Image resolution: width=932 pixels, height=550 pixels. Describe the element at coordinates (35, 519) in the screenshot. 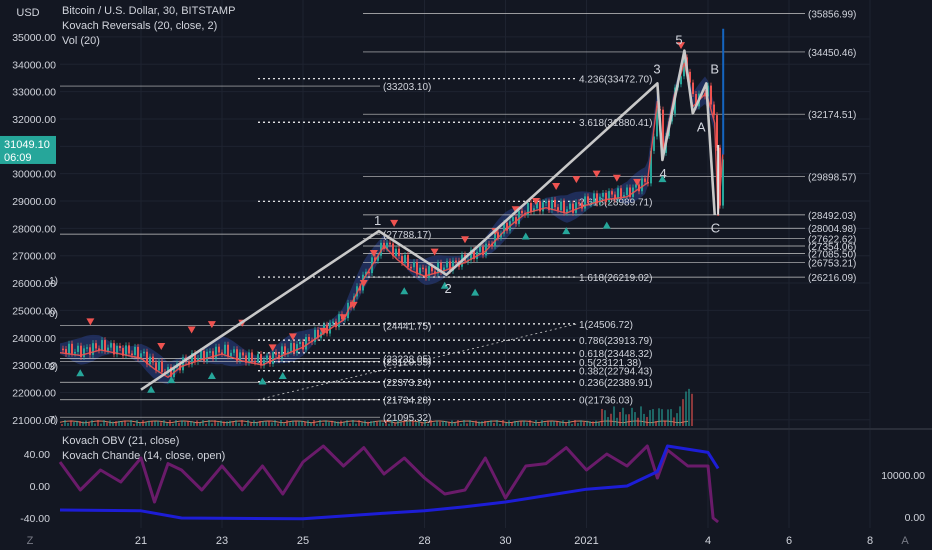

I see `lower-left-tick: -40.00` at that location.